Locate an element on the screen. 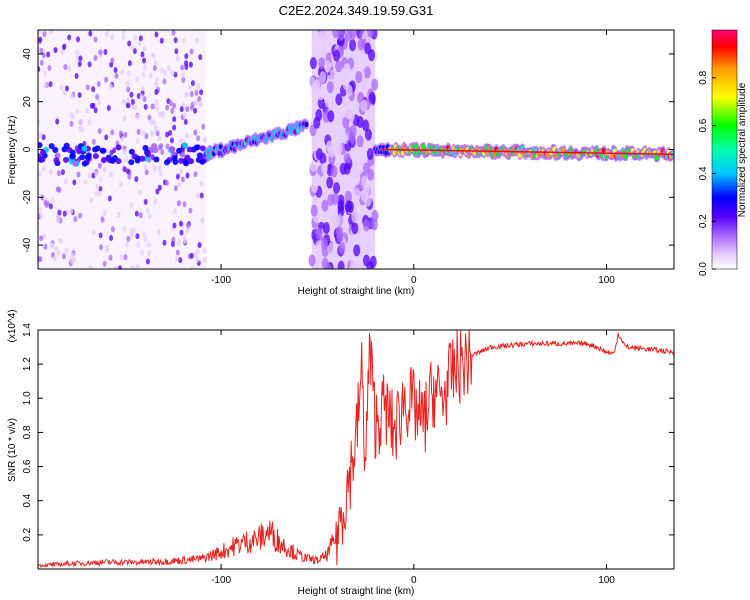  snr-ylabel: SNR (10 * v/v) is located at coordinates (12, 450).